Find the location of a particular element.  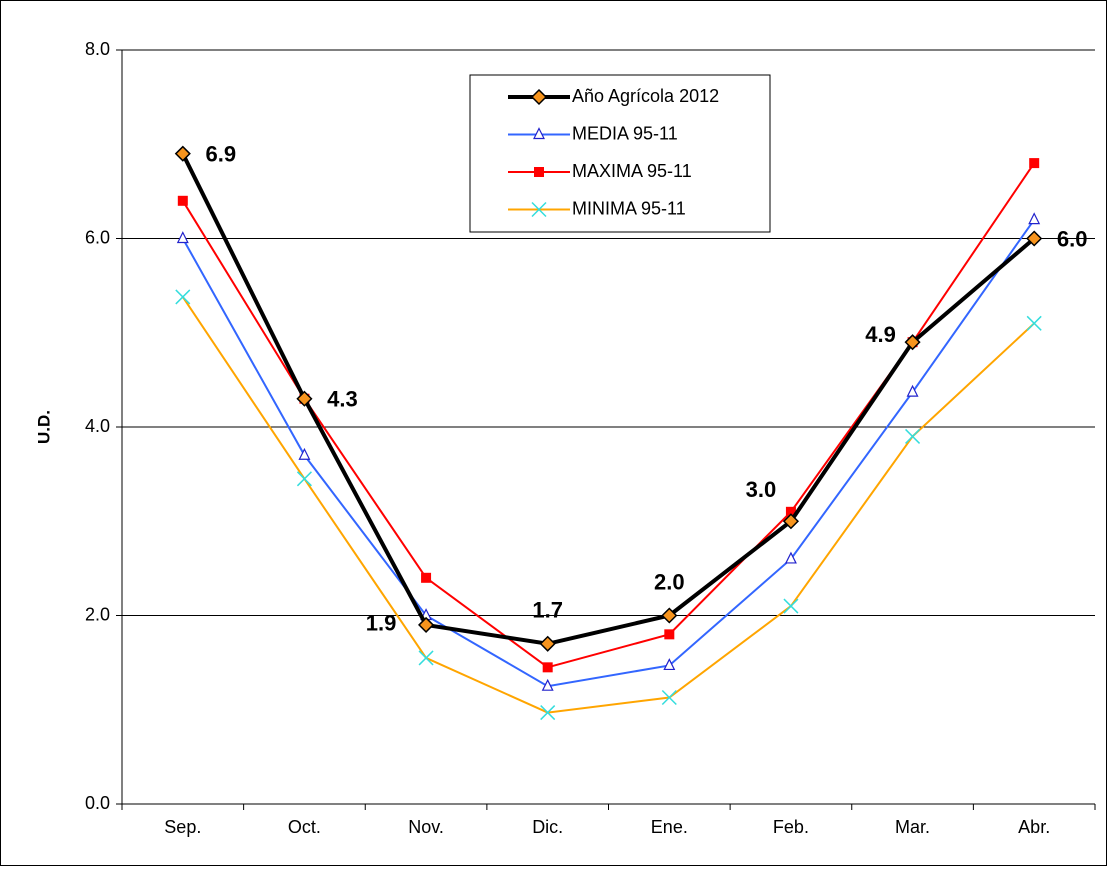

legend-label: MEDIA 95-11 is located at coordinates (625, 133).